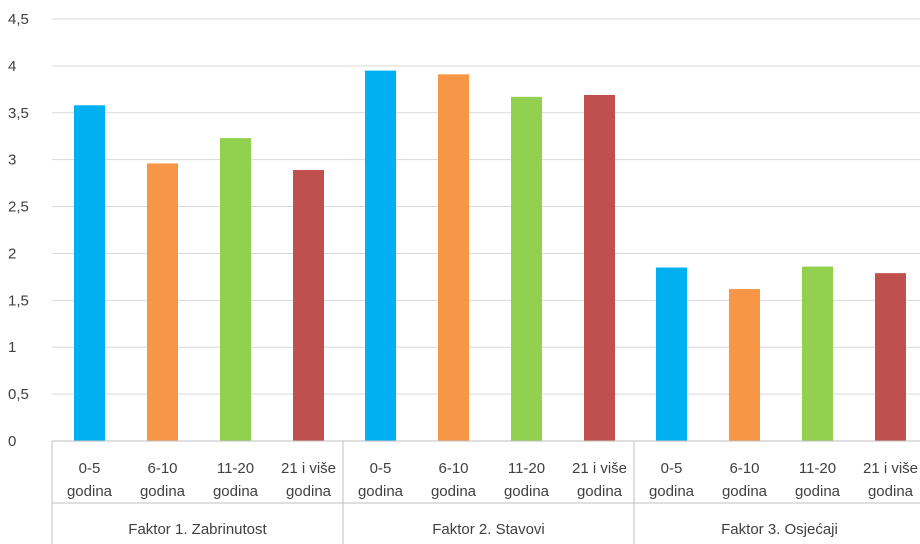 This screenshot has width=920, height=544. I want to click on bar-g3-c3, so click(817, 353).